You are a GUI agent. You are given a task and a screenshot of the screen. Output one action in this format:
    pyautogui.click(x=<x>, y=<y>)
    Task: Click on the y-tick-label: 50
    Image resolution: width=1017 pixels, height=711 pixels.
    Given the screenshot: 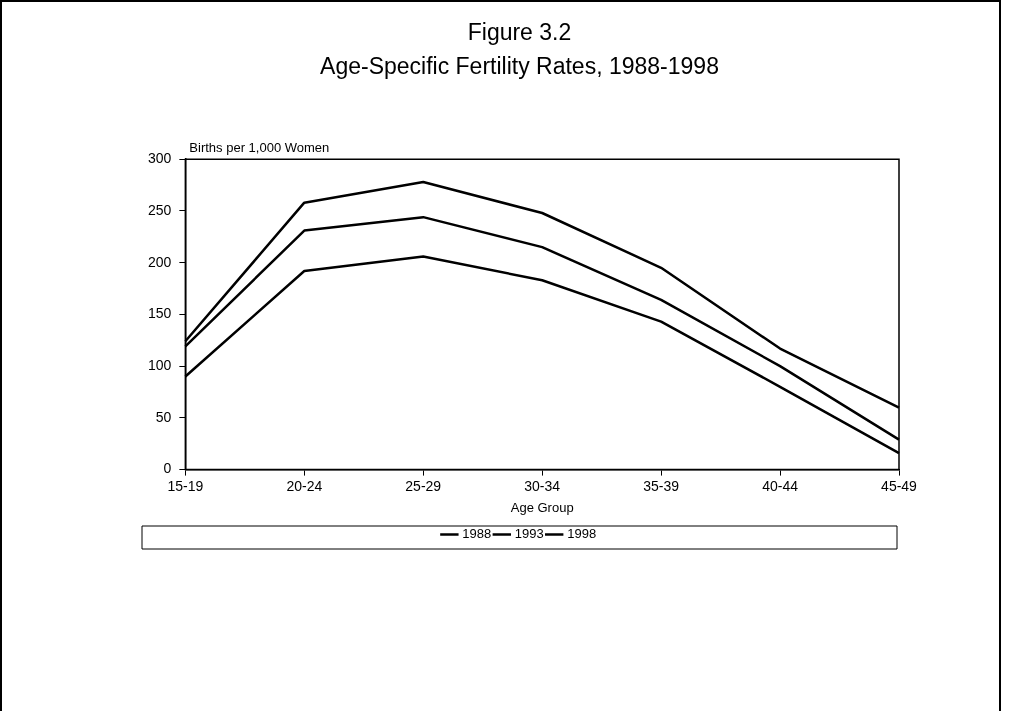 What is the action you would take?
    pyautogui.click(x=163, y=416)
    